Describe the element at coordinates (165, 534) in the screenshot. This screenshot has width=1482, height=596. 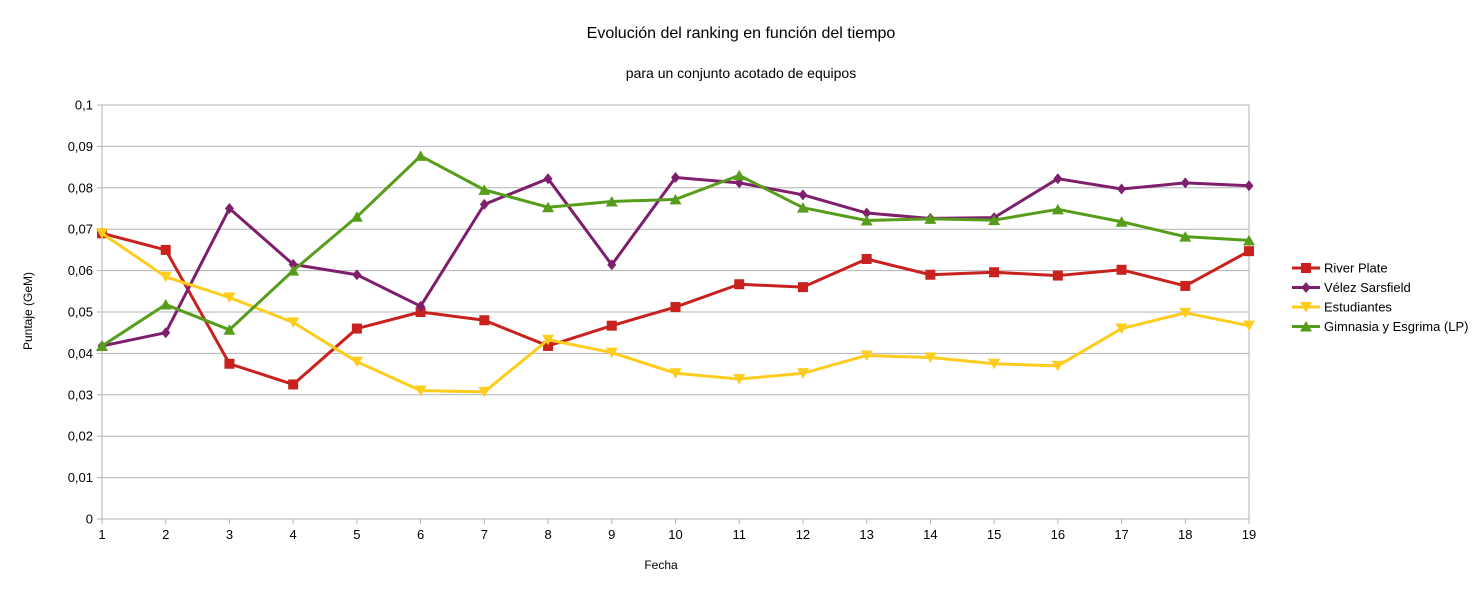
I see `x-tick-label: 2` at that location.